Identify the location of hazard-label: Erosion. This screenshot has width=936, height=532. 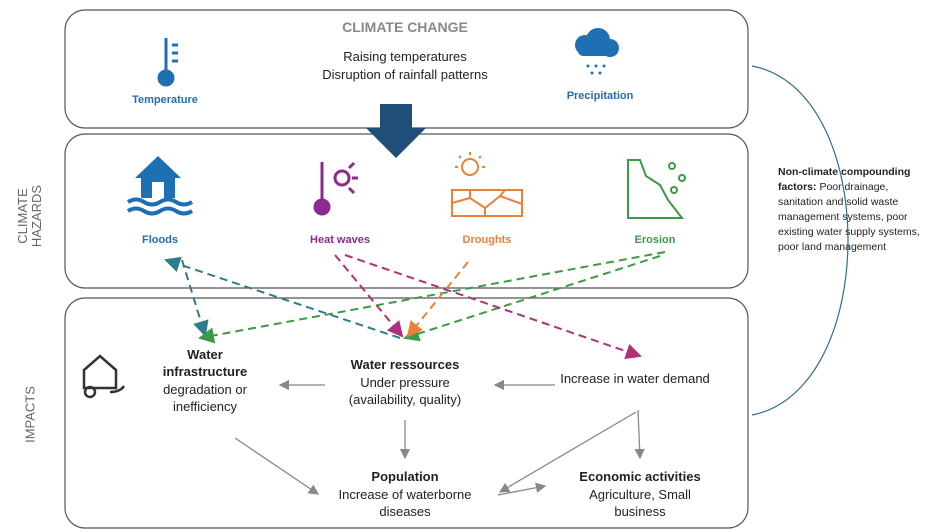
(655, 240).